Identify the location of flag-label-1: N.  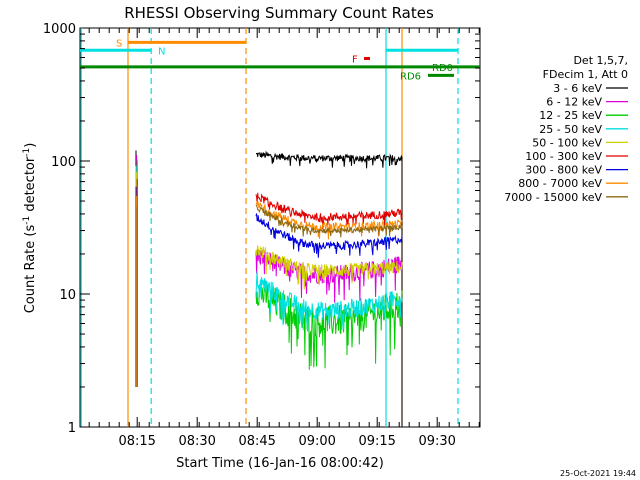
(161, 51).